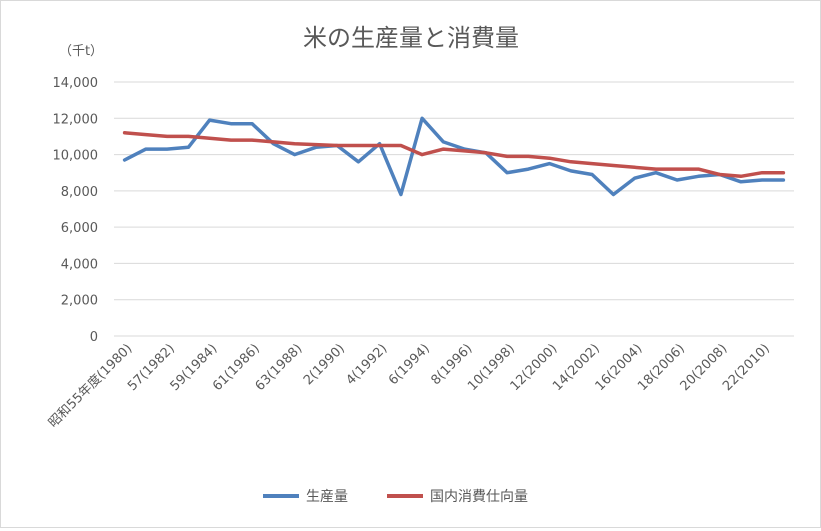  I want to click on x-tick-label: 6(1994), so click(409, 364).